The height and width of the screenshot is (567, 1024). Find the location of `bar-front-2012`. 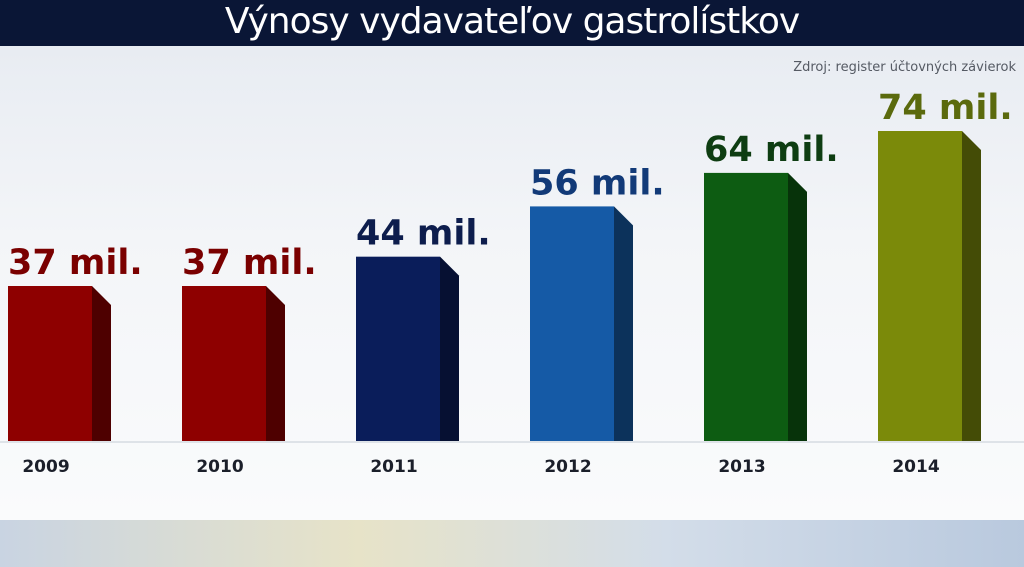

bar-front-2012 is located at coordinates (572, 323).